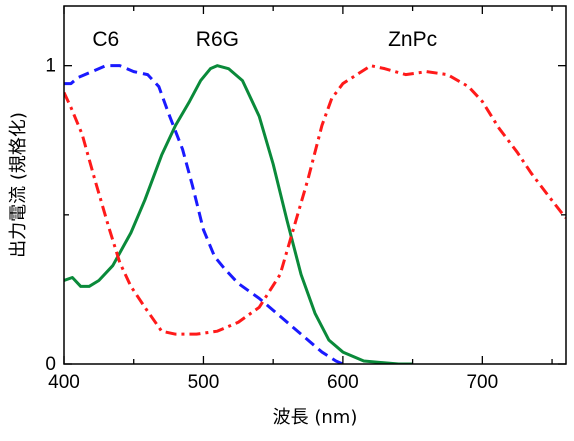 The width and height of the screenshot is (574, 441). I want to click on x-tick-label: 600, so click(343, 382).